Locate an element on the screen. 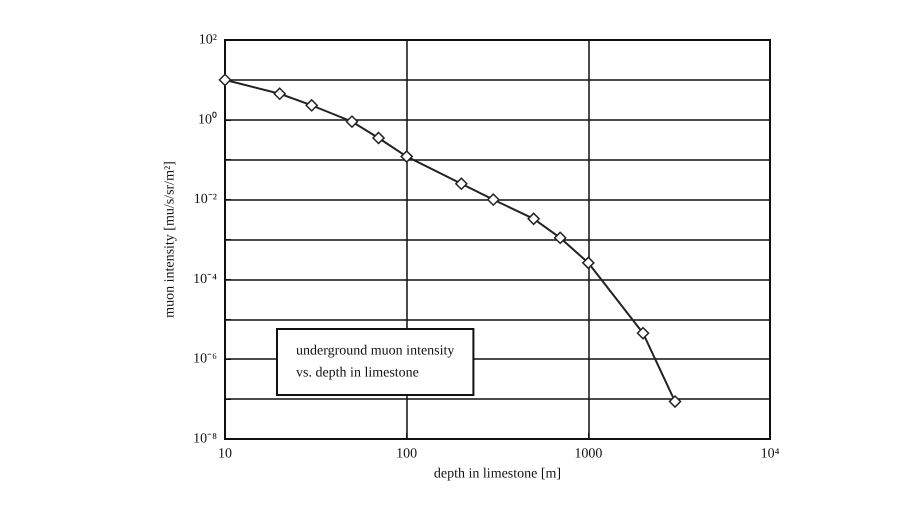 This screenshot has height=524, width=919. x-tick-label: 100 is located at coordinates (407, 454).